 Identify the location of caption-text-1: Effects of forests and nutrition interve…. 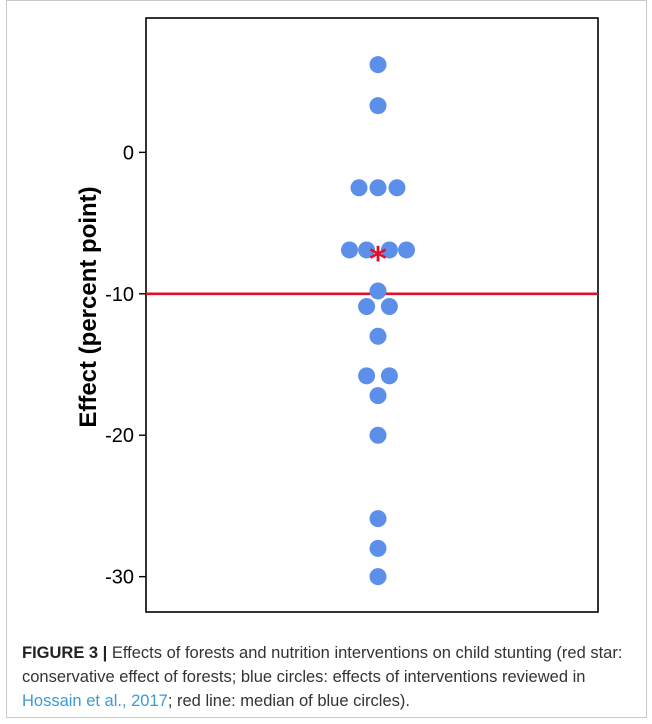
(322, 665).